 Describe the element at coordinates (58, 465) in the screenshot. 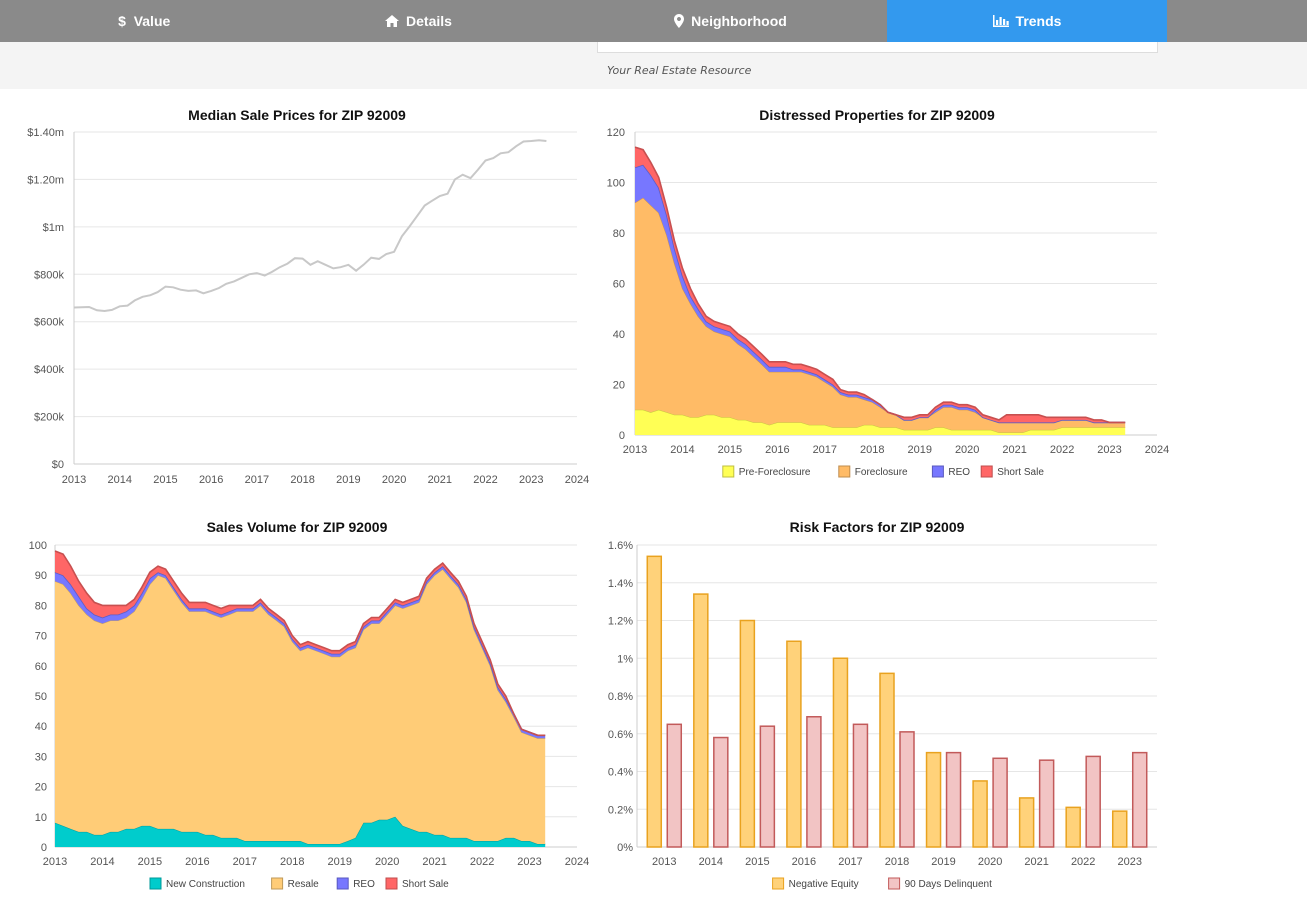

I see `y-tick-label: $0` at that location.